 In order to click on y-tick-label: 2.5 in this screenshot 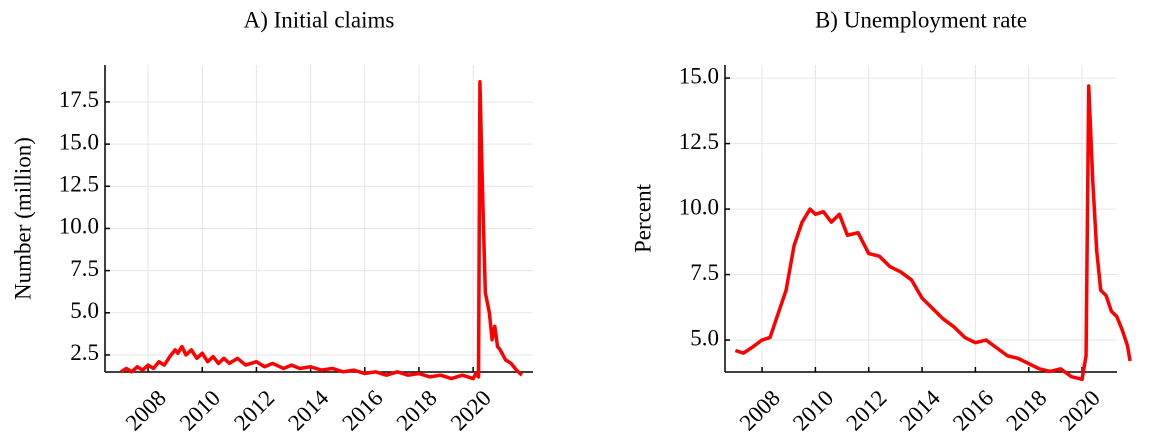, I will do `click(84, 352)`.